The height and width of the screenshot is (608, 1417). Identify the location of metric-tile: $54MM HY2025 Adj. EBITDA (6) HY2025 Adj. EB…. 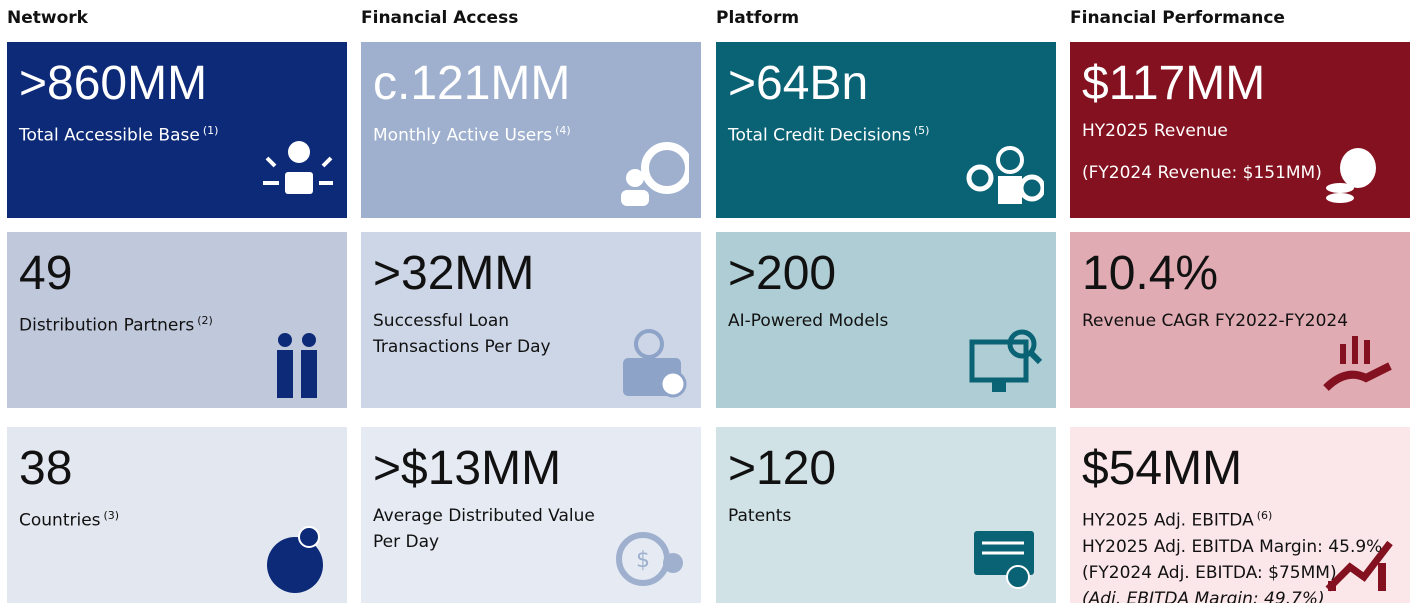
(1240, 515).